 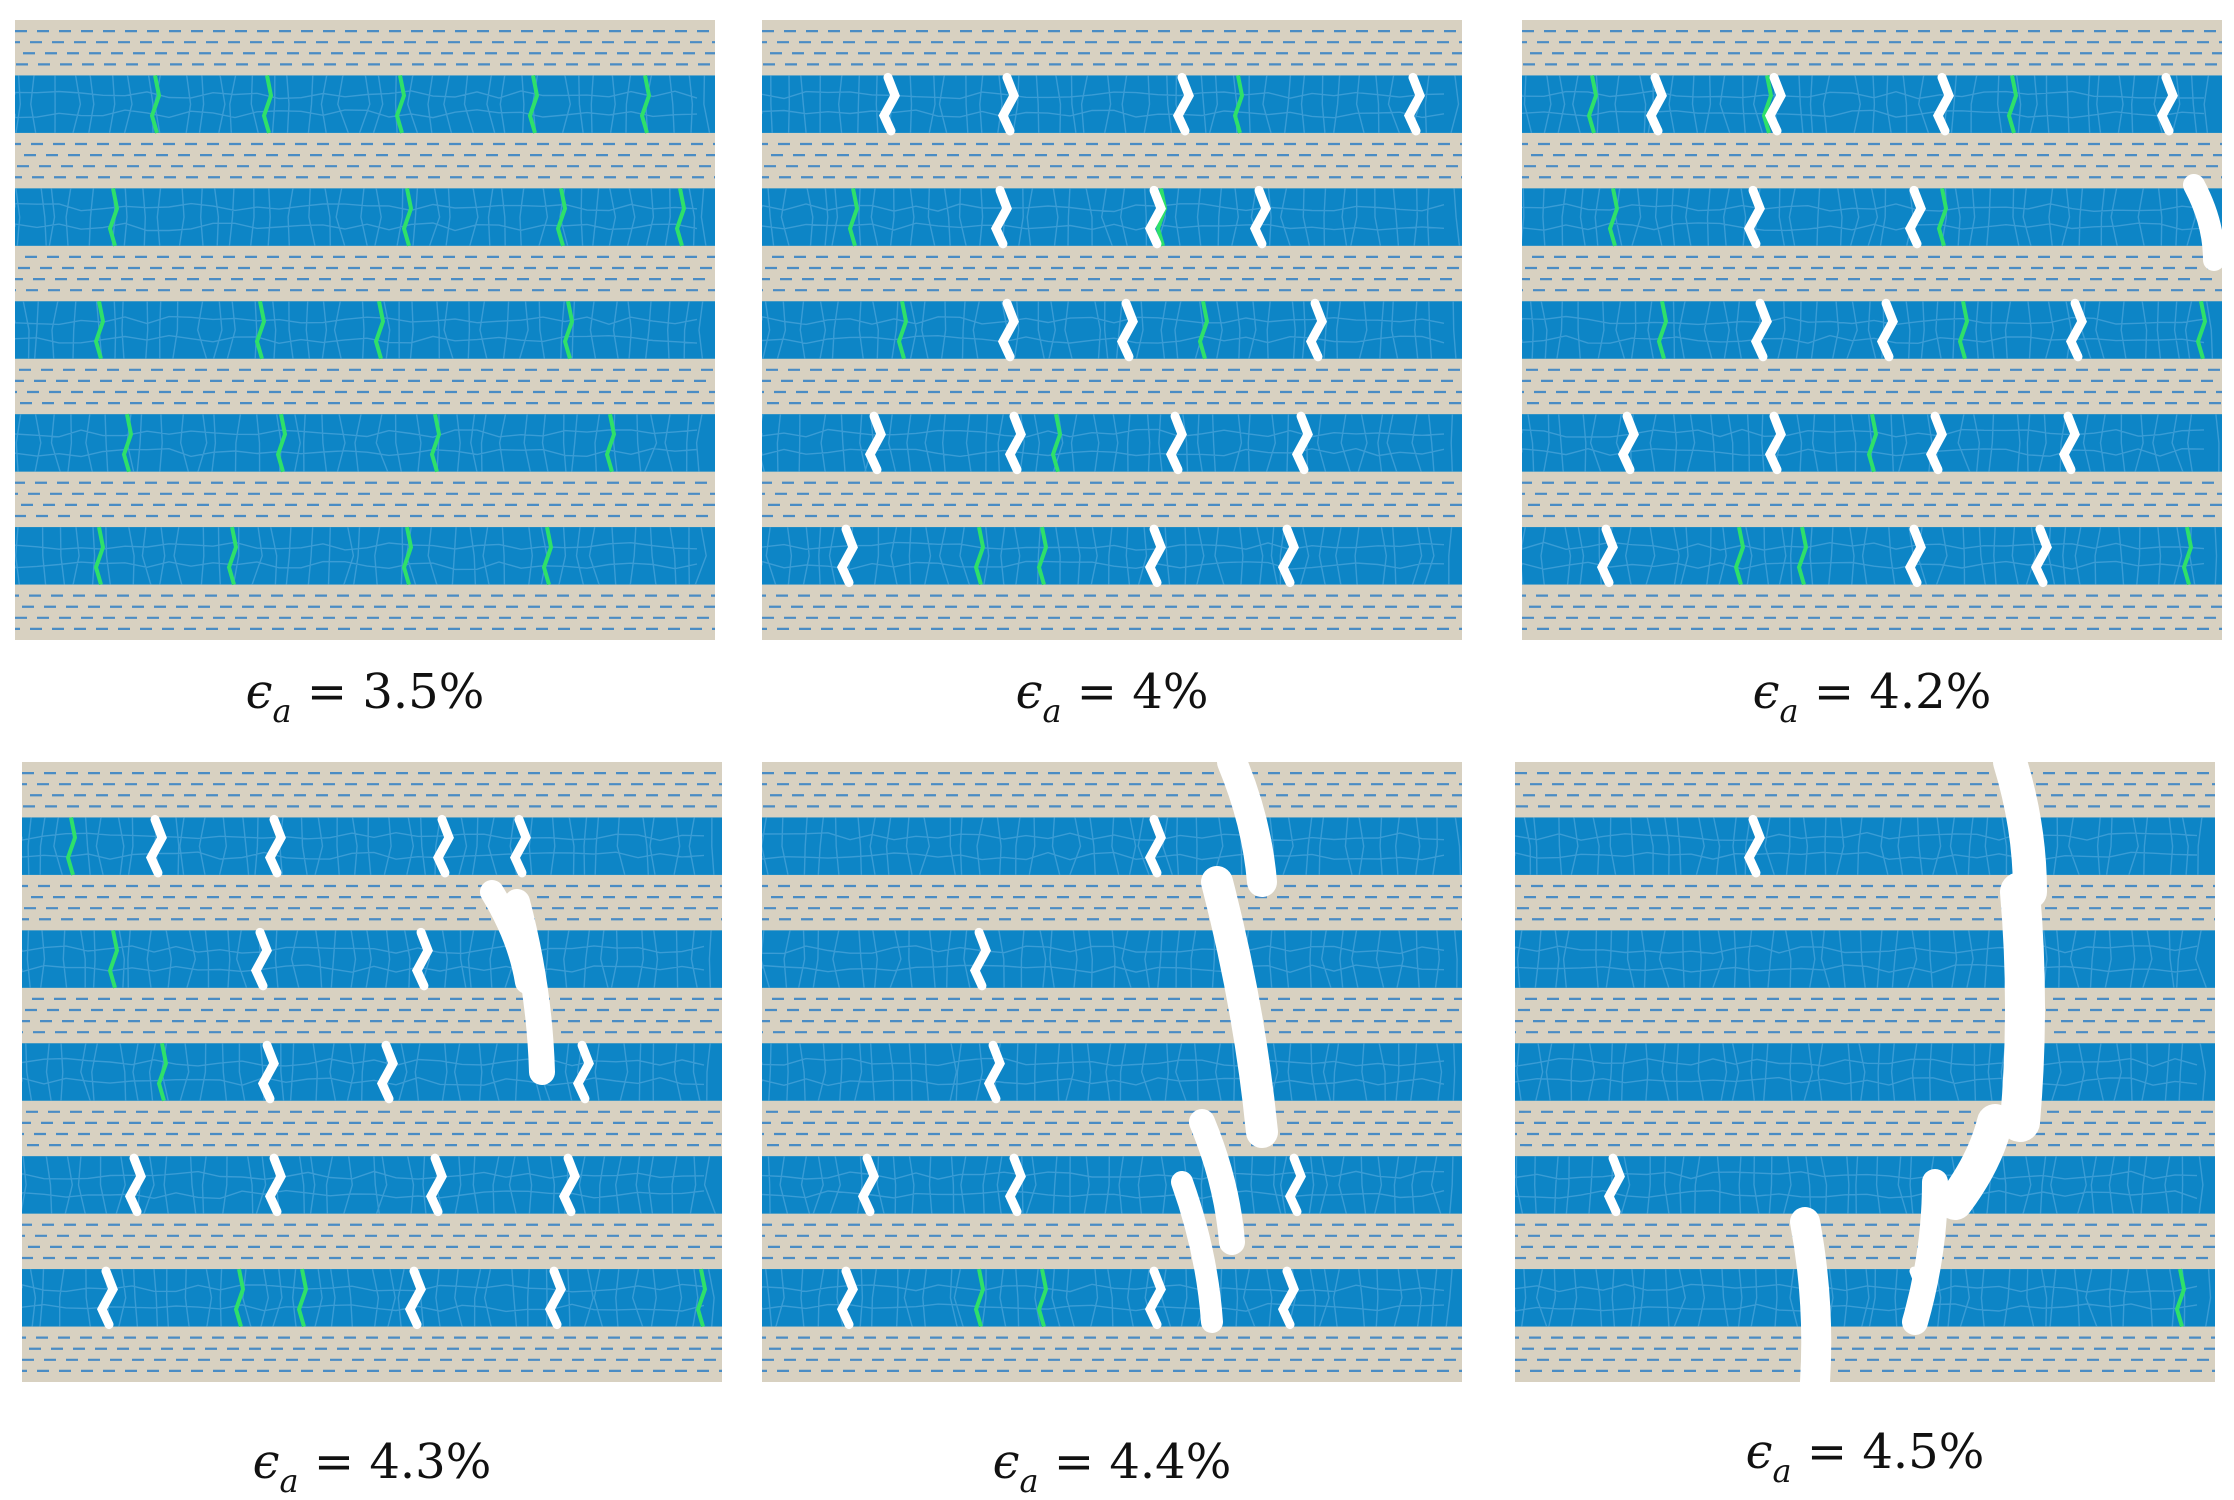 I want to click on caption-1-symbol: ϵ, so click(x=259, y=692).